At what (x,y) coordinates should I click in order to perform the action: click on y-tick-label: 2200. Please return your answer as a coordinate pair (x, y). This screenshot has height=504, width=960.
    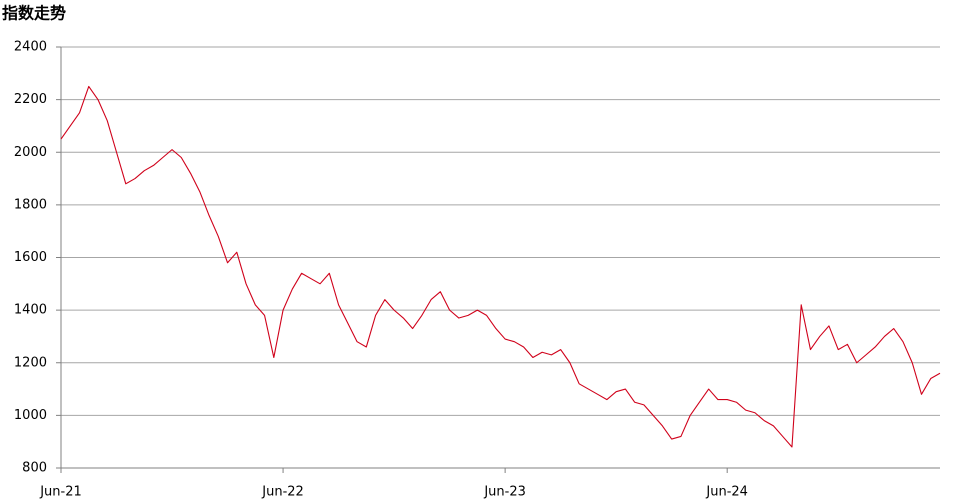
    Looking at the image, I should click on (30, 99).